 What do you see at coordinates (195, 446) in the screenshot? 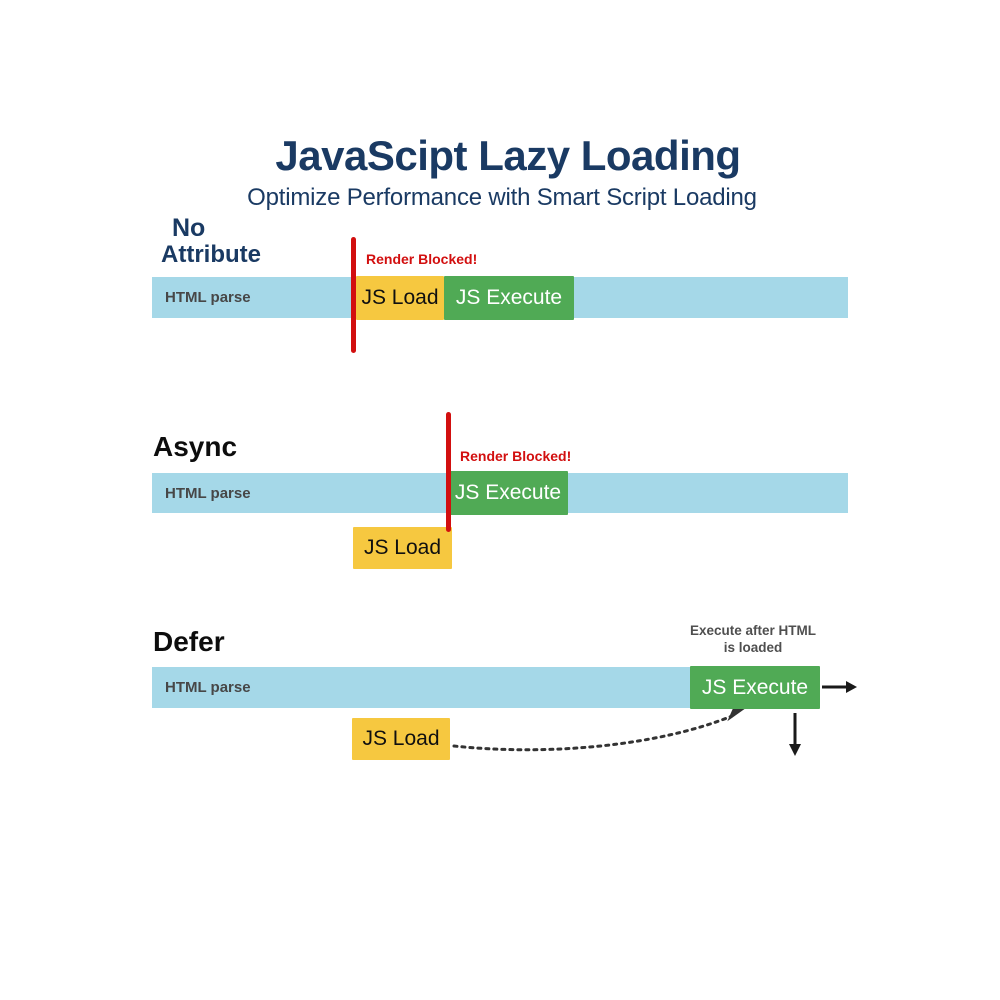
I see `section-async-label: Async` at bounding box center [195, 446].